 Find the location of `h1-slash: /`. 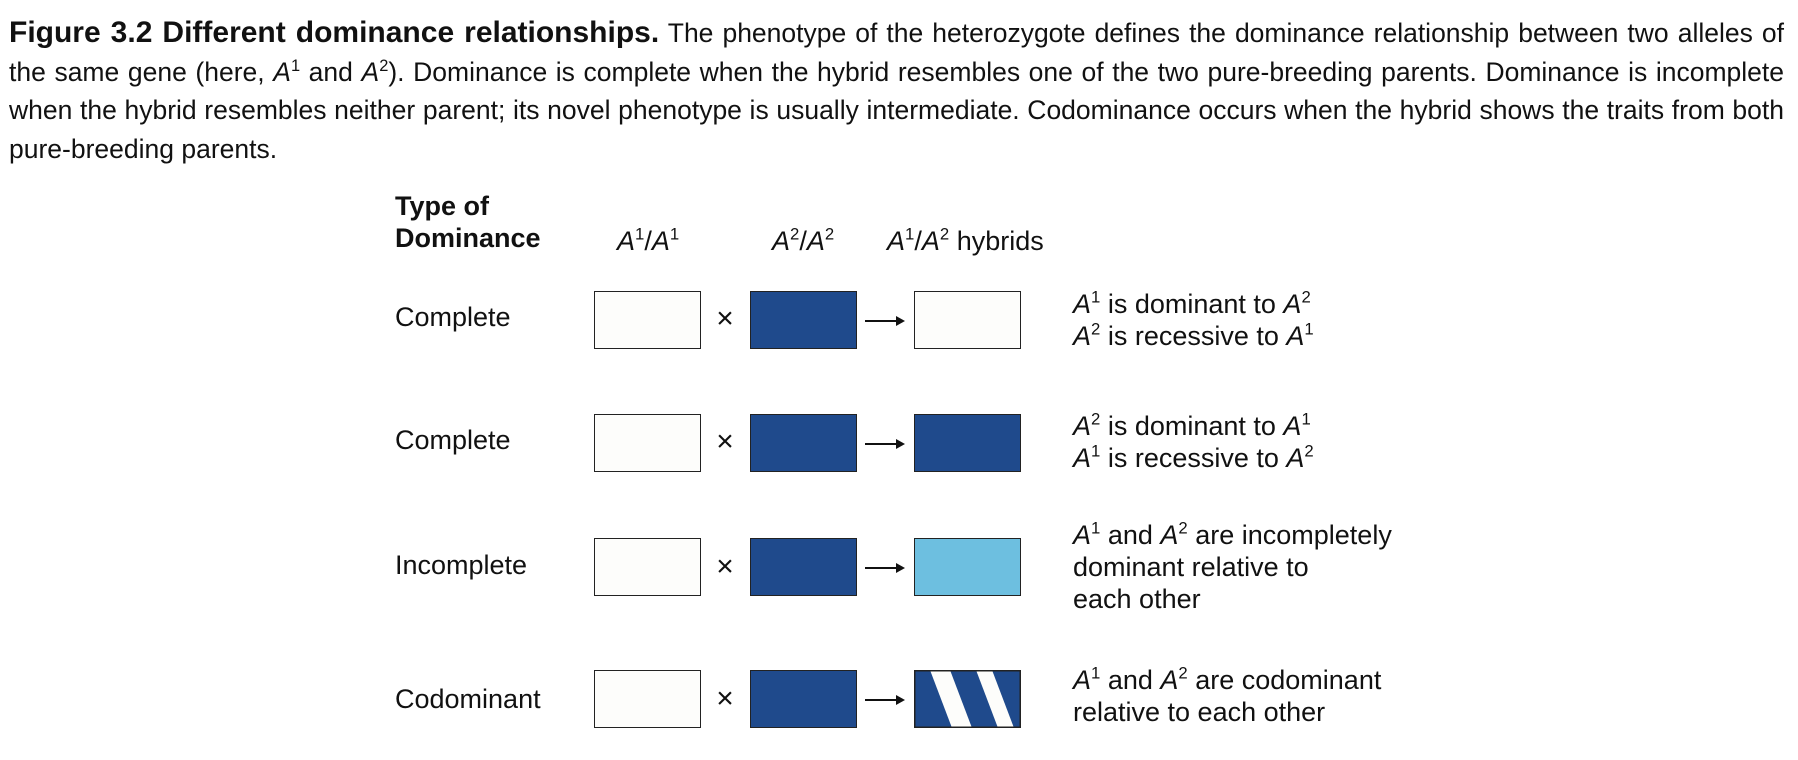

h1-slash: / is located at coordinates (648, 241).